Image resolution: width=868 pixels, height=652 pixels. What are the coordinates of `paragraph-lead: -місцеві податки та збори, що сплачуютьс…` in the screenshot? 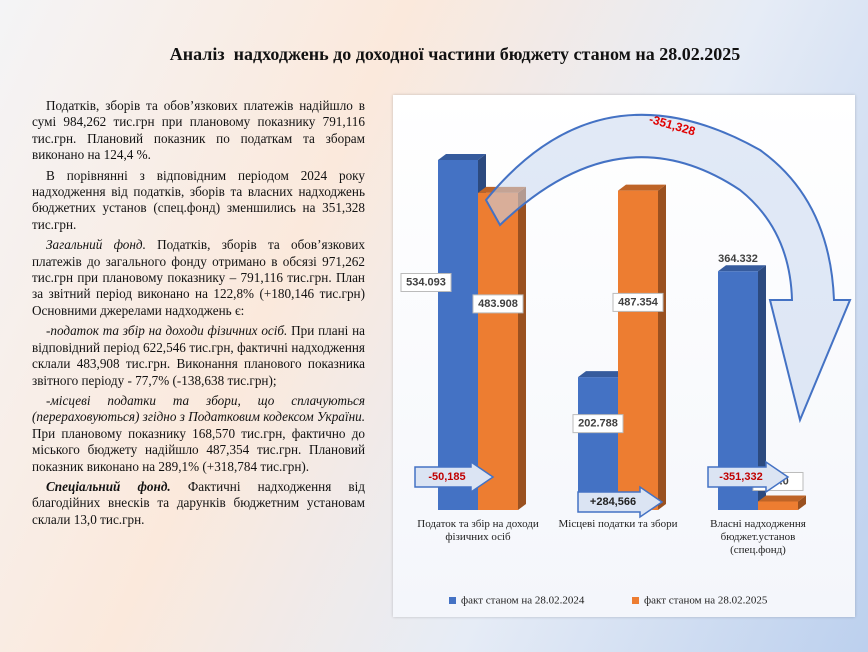 It's located at (198, 408).